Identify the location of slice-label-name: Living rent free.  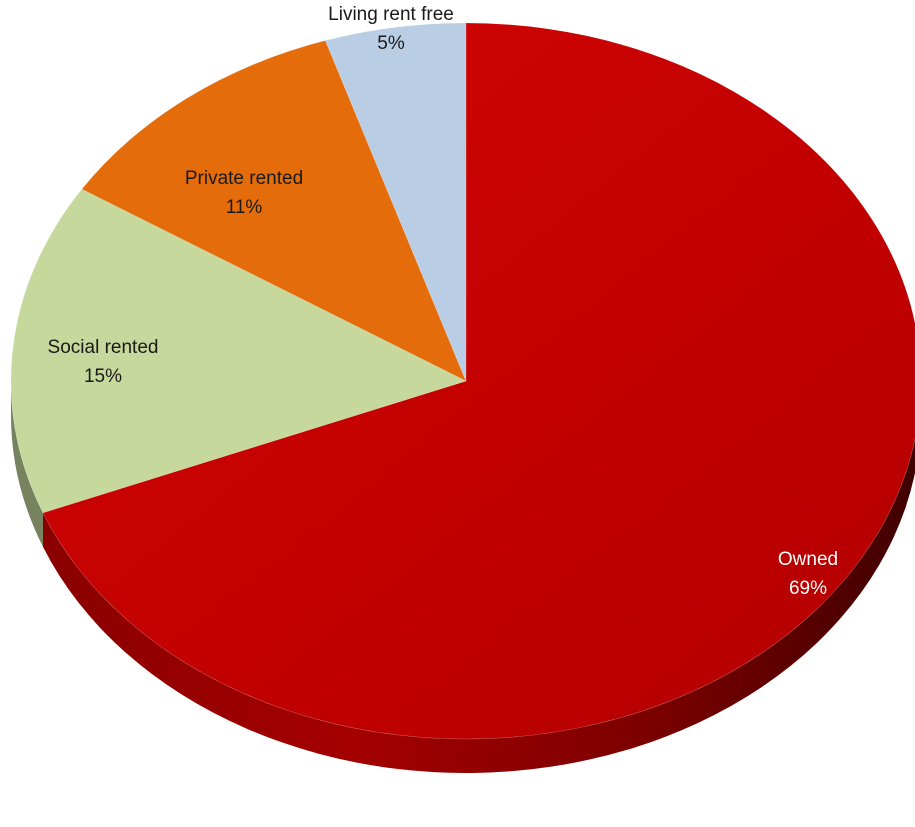
(391, 14).